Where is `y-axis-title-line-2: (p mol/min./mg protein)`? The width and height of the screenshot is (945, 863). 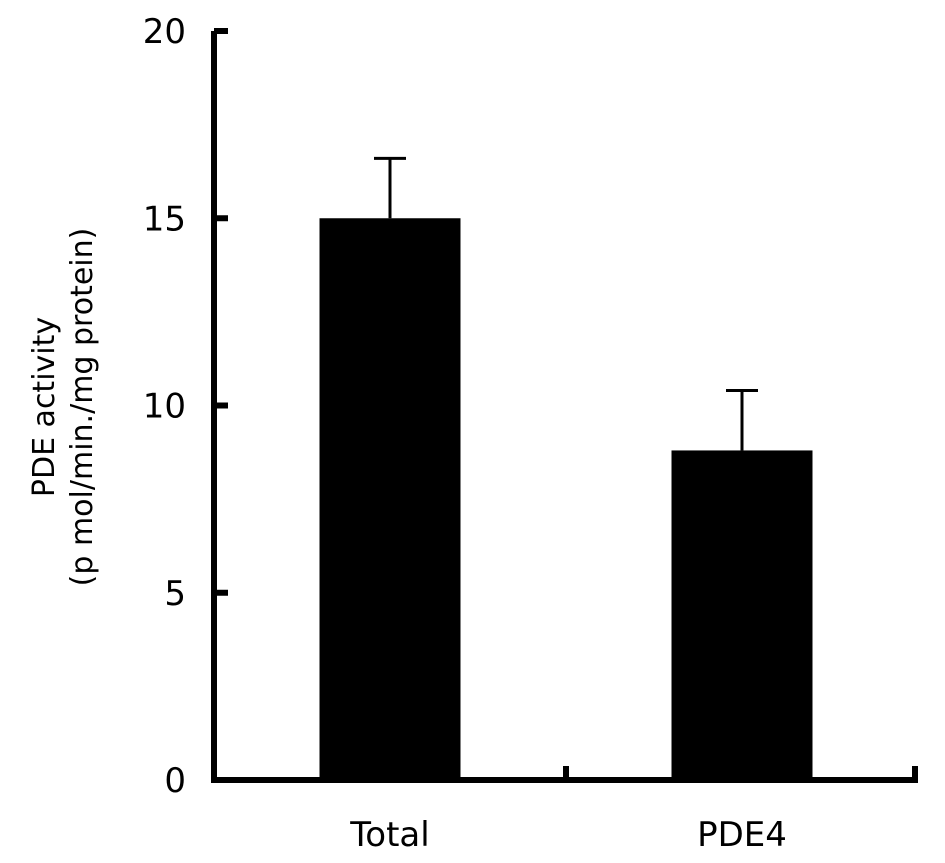
y-axis-title-line-2: (p mol/min./mg protein) is located at coordinates (82, 407).